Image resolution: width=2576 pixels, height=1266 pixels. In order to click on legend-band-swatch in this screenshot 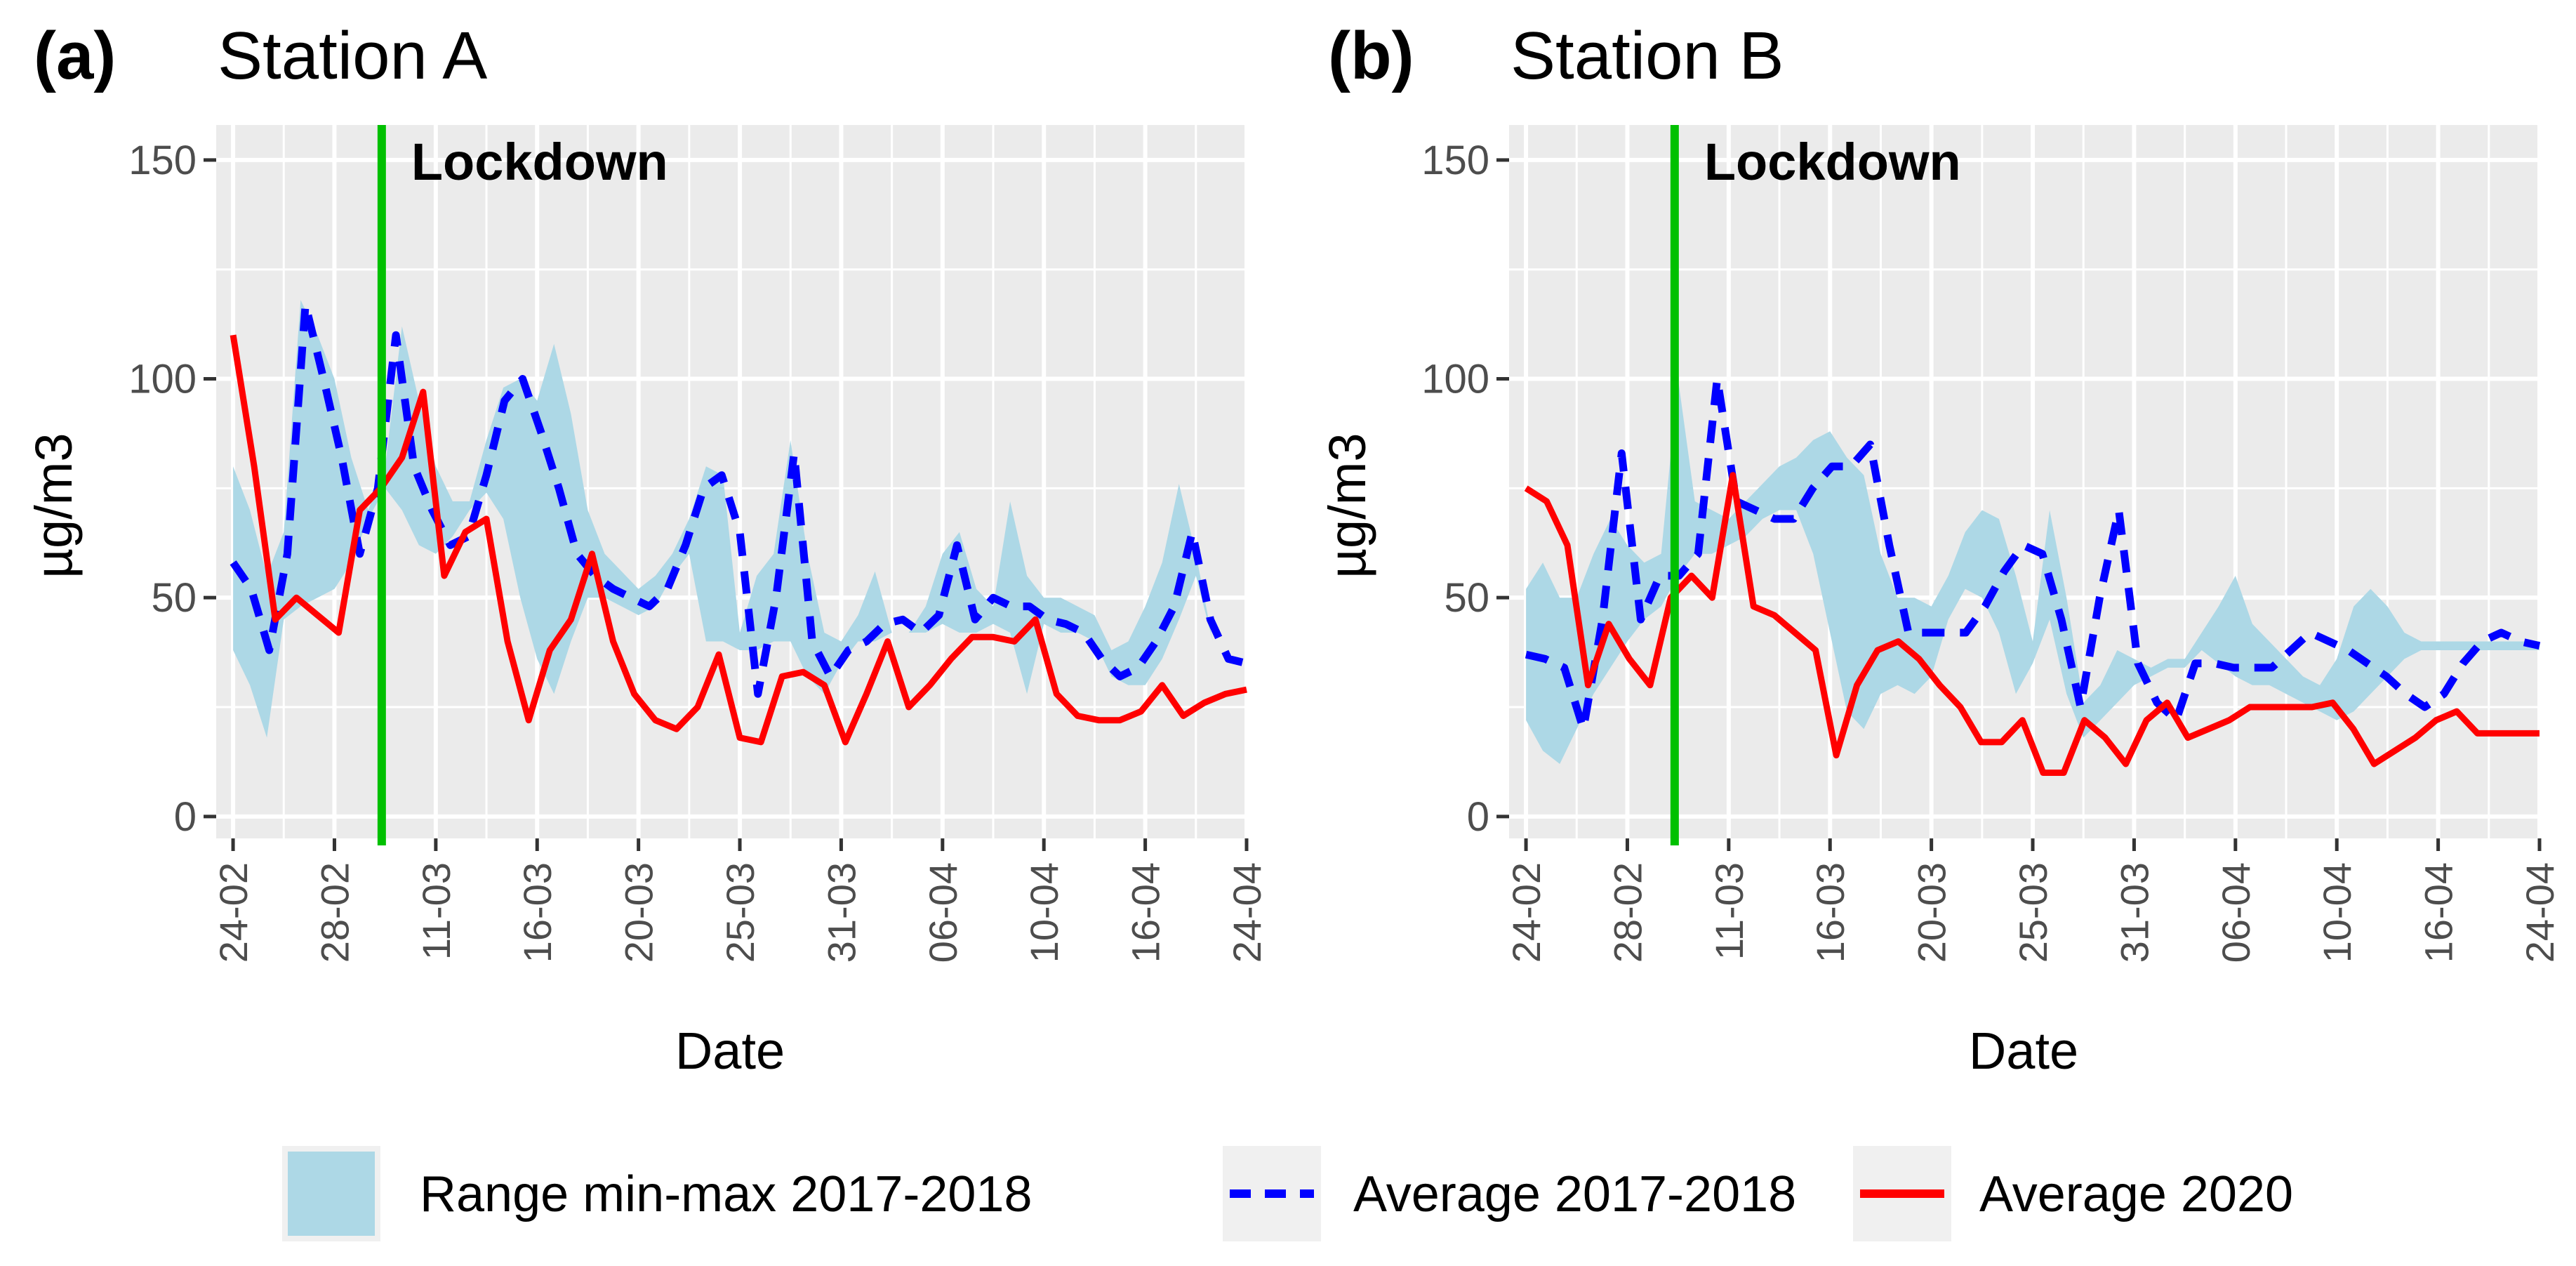, I will do `click(331, 1194)`.